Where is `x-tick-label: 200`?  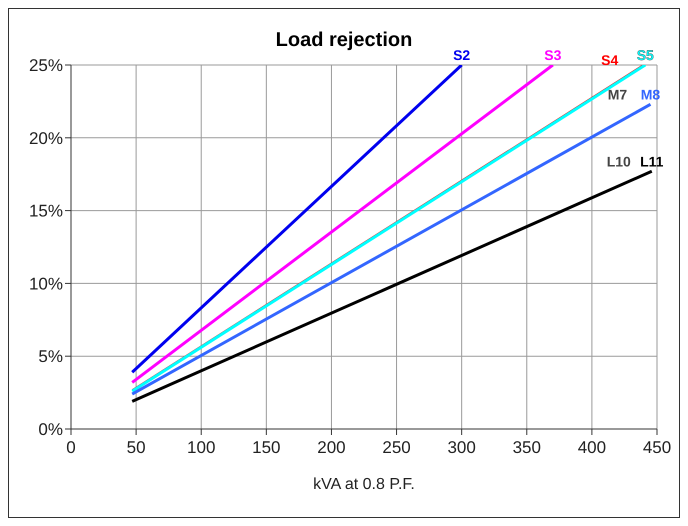
x-tick-label: 200 is located at coordinates (331, 447).